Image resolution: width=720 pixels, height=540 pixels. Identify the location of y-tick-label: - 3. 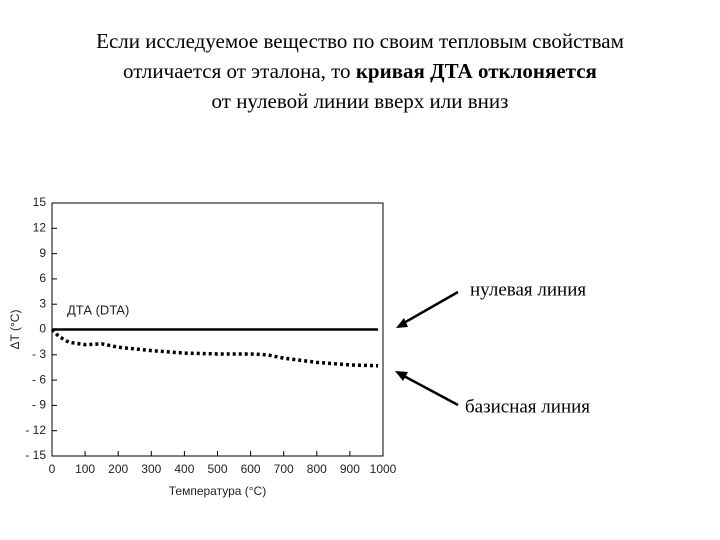
(39, 354).